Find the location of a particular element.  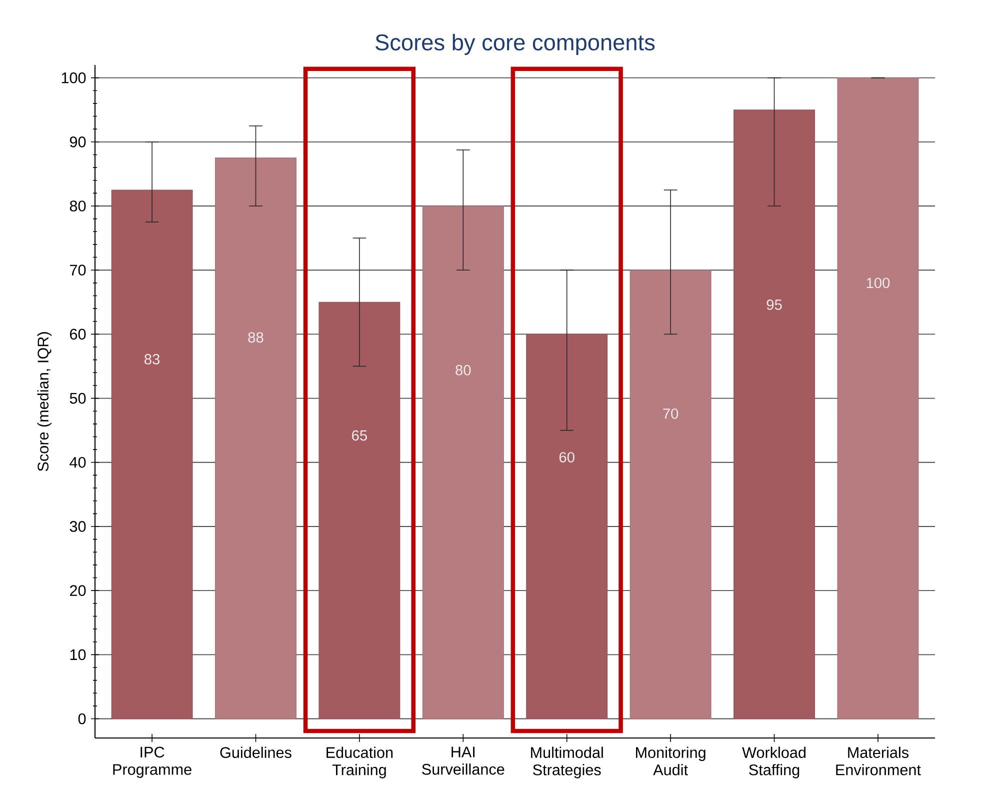

data-label: 83 is located at coordinates (152, 359).